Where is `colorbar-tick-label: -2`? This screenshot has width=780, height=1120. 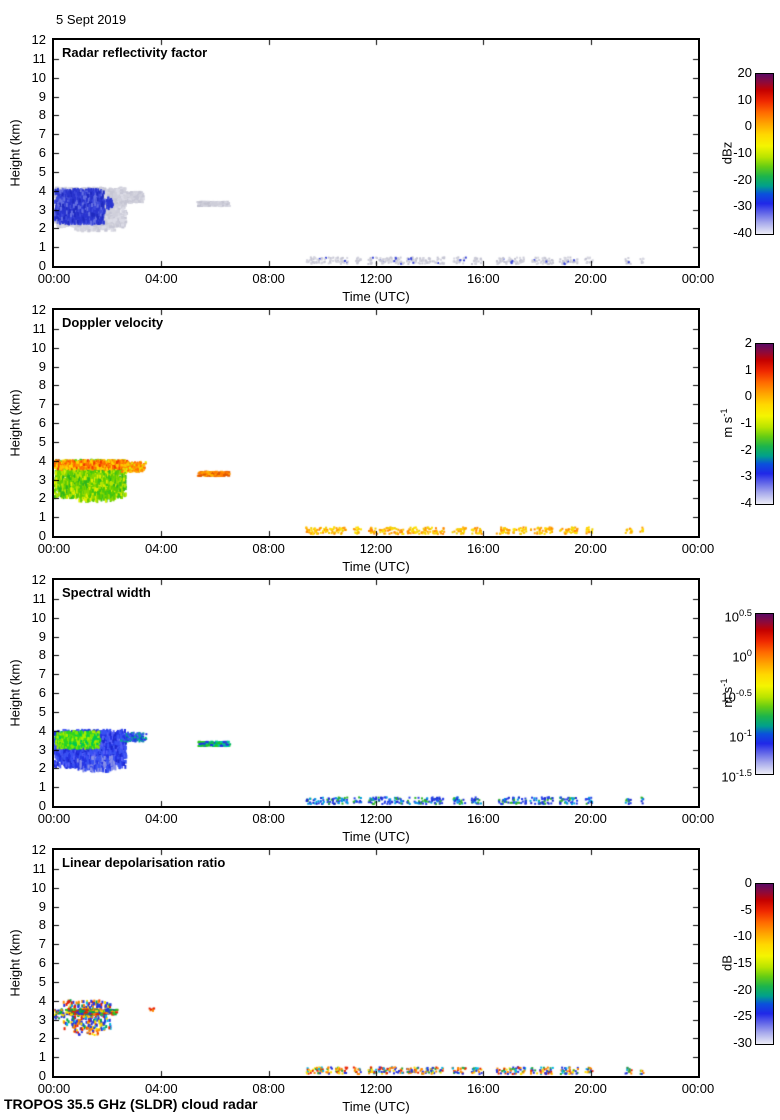
colorbar-tick-label: -2 is located at coordinates (746, 449).